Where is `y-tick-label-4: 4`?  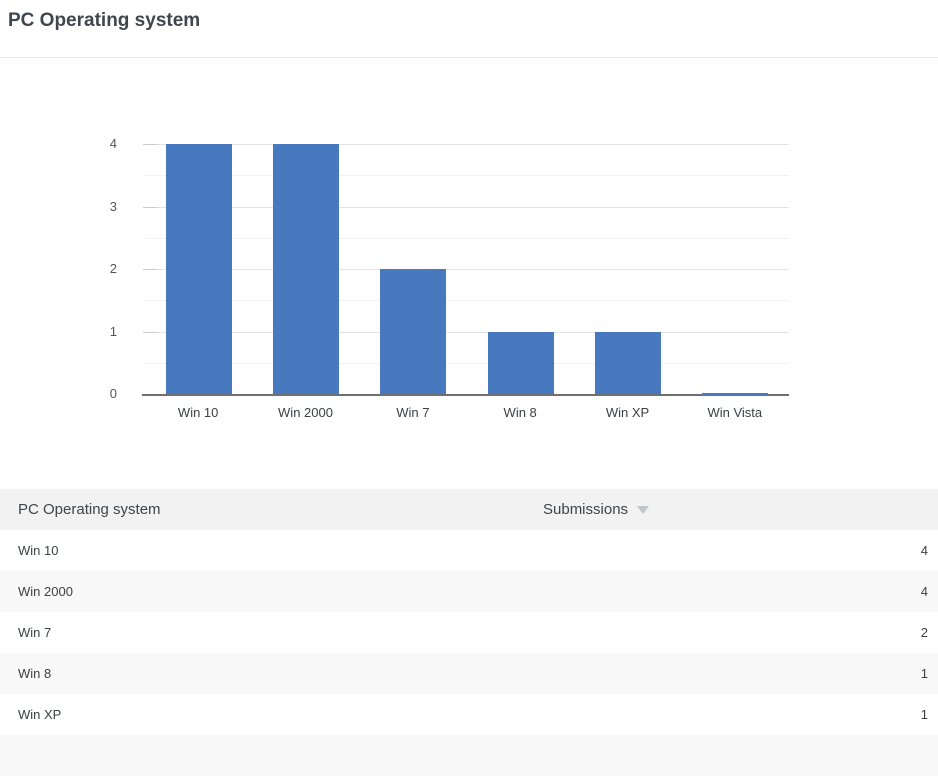 y-tick-label-4: 4 is located at coordinates (113, 143).